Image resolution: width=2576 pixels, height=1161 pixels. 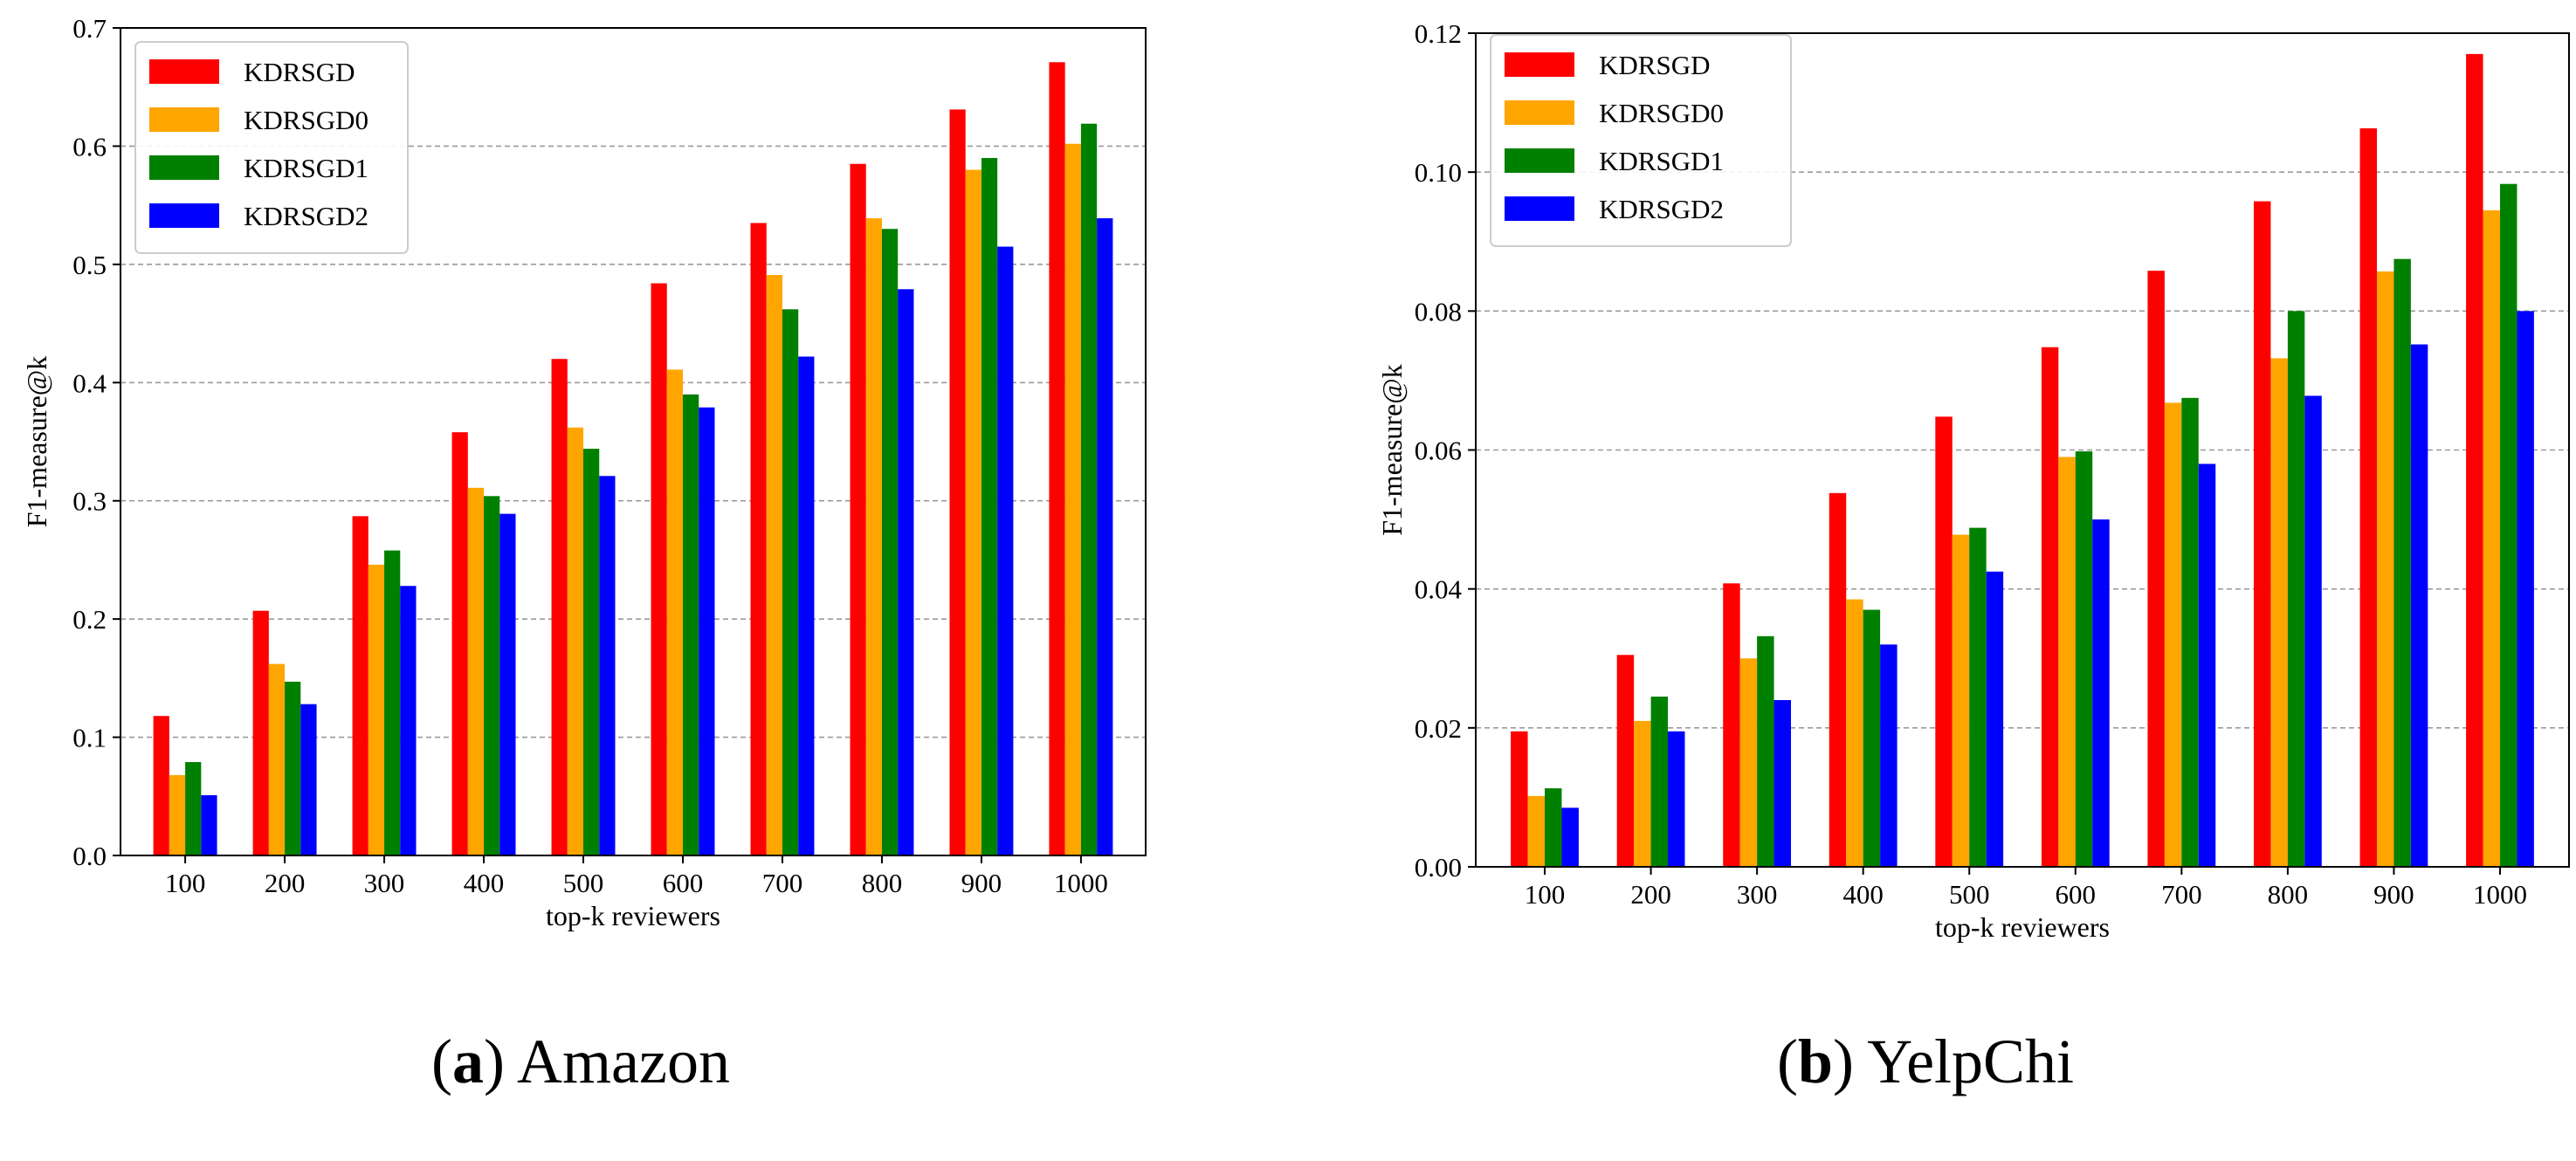 What do you see at coordinates (1661, 161) in the screenshot?
I see `legend-label: KDRSGD1` at bounding box center [1661, 161].